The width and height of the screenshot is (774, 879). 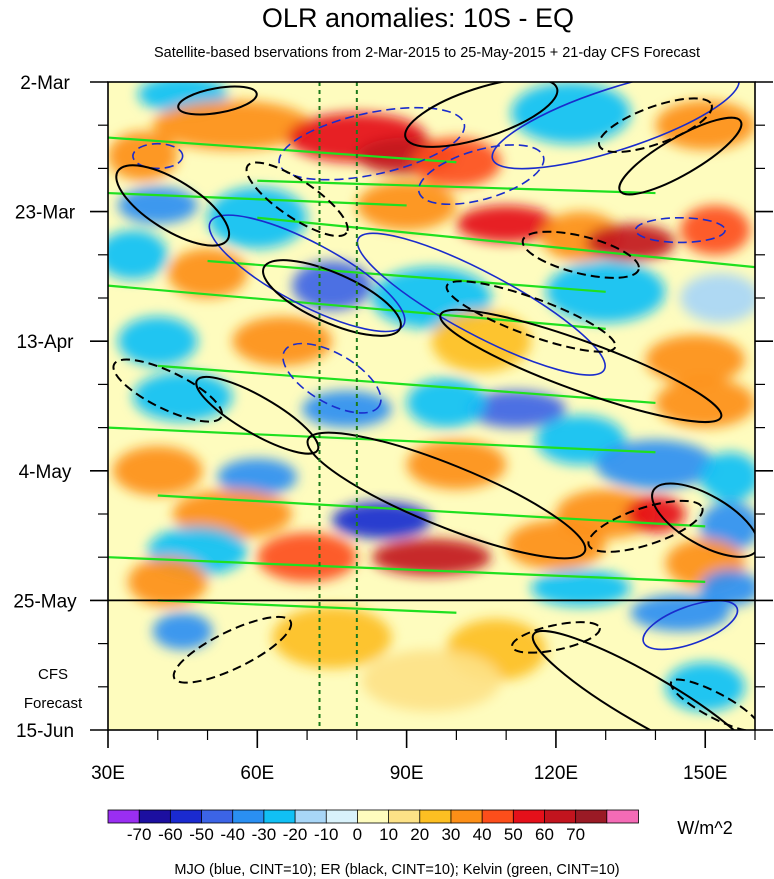 I want to click on x-tick-label-1: 60E, so click(x=257, y=773).